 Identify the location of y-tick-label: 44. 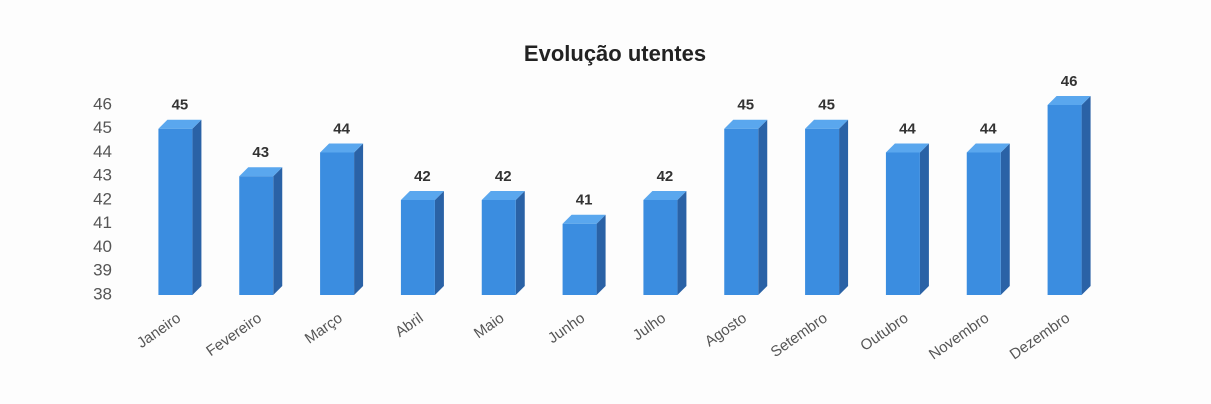
(102, 151).